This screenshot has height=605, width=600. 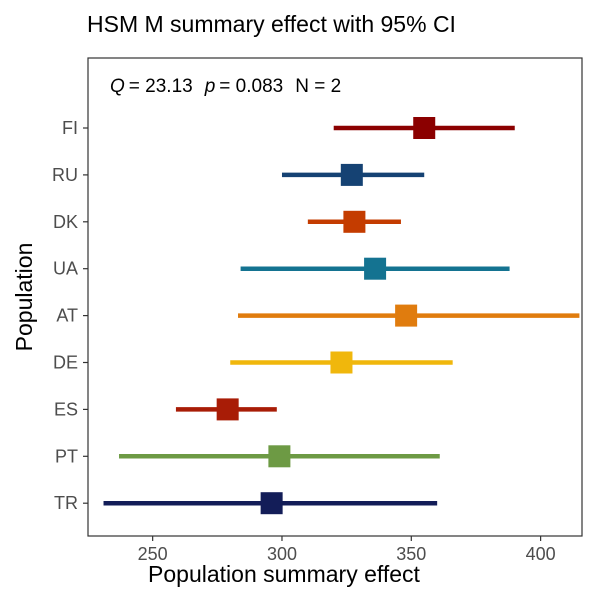 I want to click on y-tick-label-ru: RU, so click(x=65, y=175).